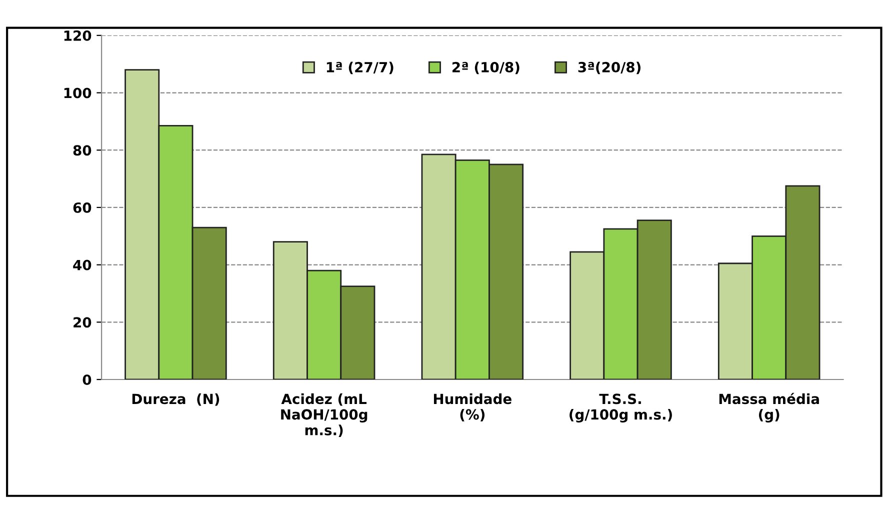 This screenshot has height=506, width=883. I want to click on y-tick-label: 60, so click(82, 207).